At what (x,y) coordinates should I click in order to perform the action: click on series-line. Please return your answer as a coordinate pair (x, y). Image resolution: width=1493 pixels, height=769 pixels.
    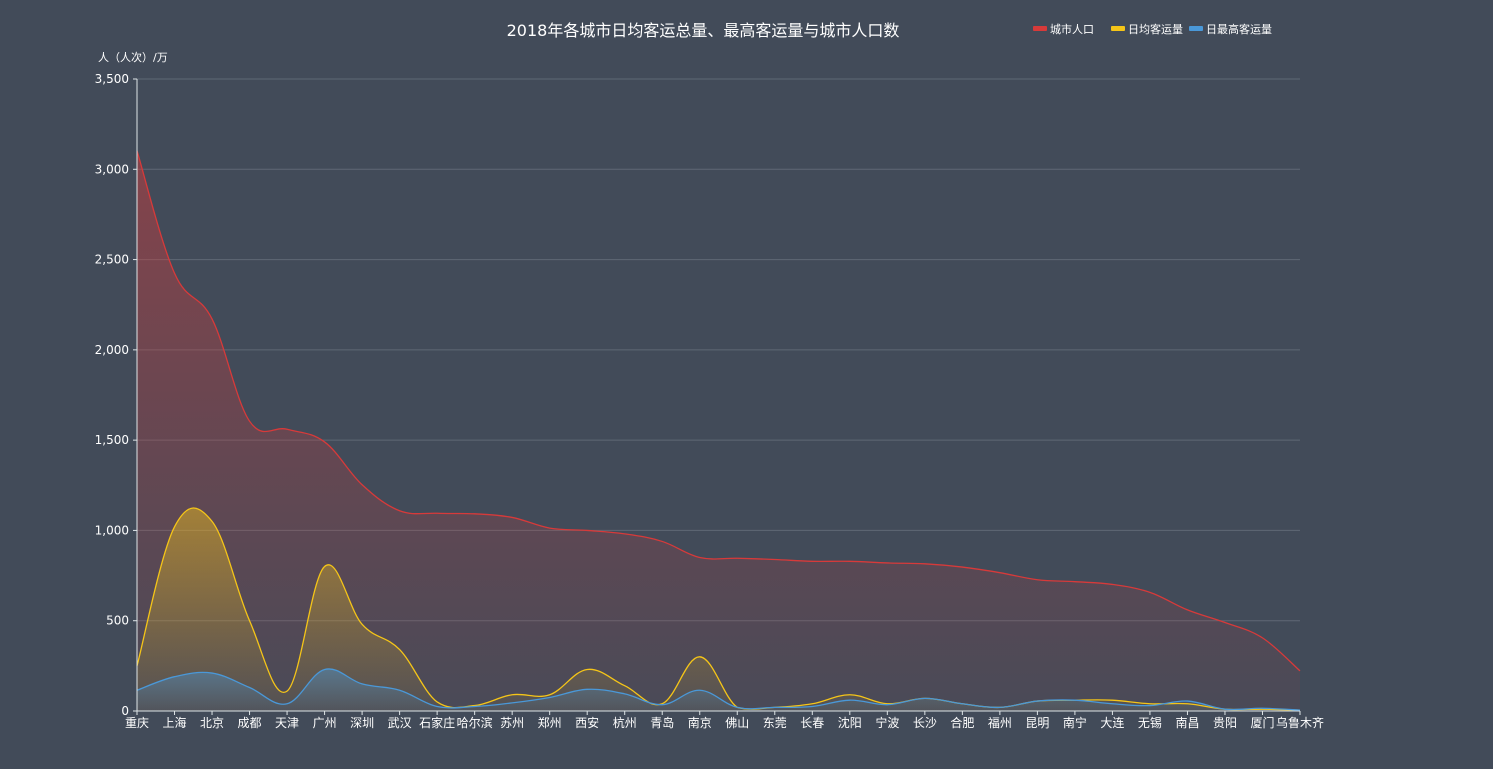
    Looking at the image, I should click on (718, 689).